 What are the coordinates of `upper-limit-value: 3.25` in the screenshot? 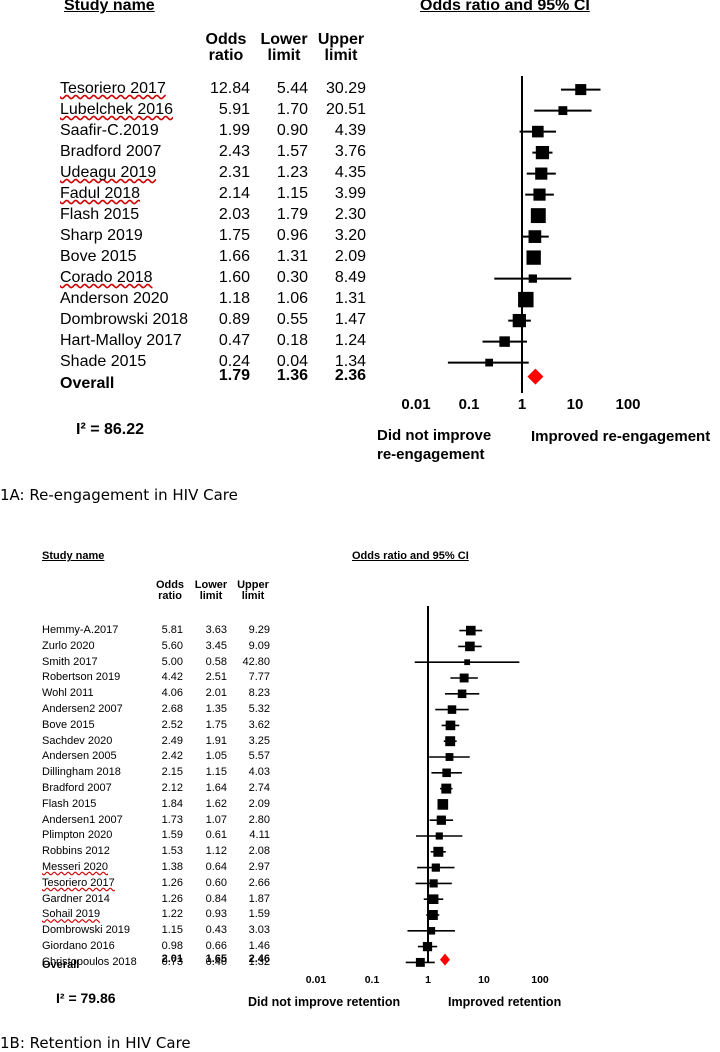 It's located at (259, 740).